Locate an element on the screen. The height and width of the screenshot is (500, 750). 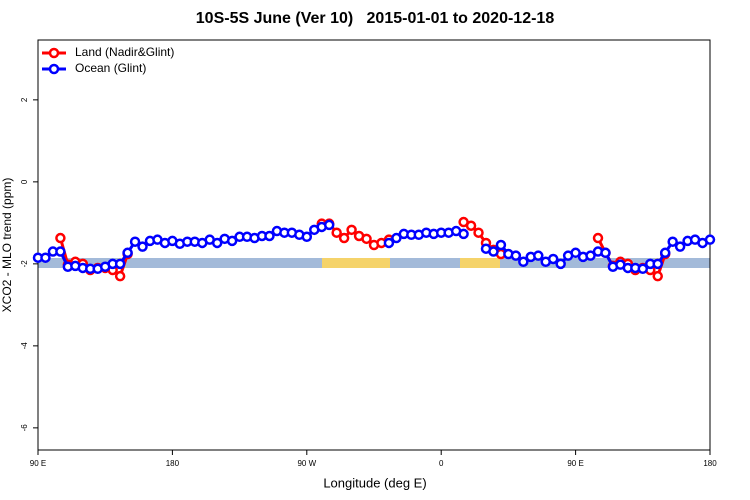
legend-label: Ocean (Glint) is located at coordinates (110, 68).